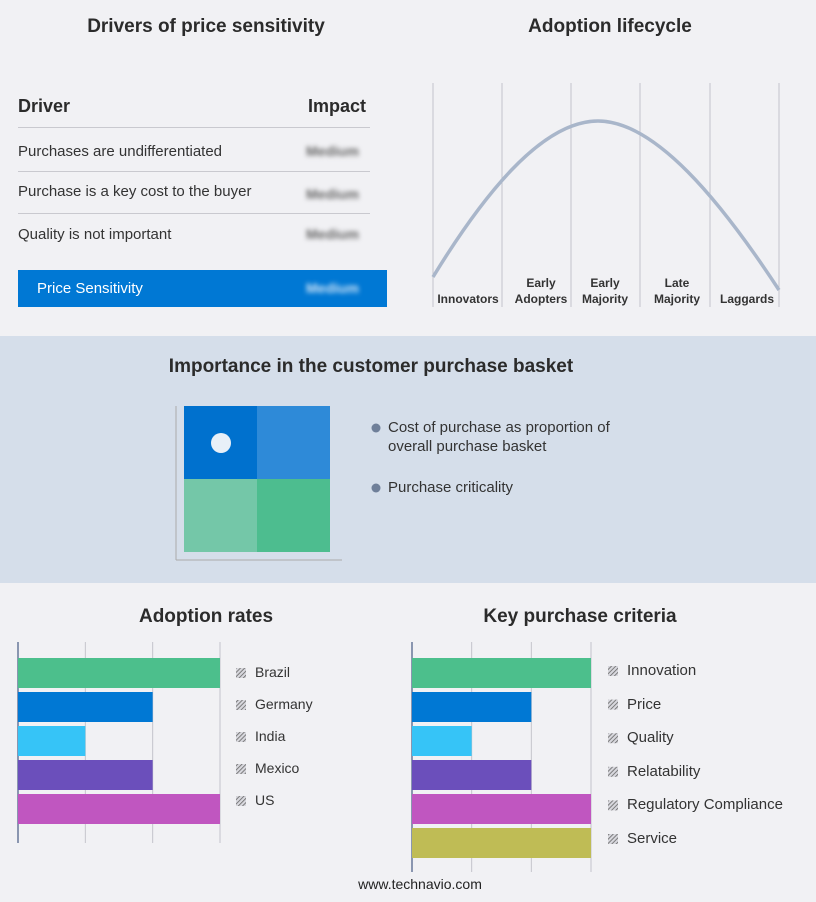 The width and height of the screenshot is (816, 902). I want to click on legend-label: Innovation, so click(662, 670).